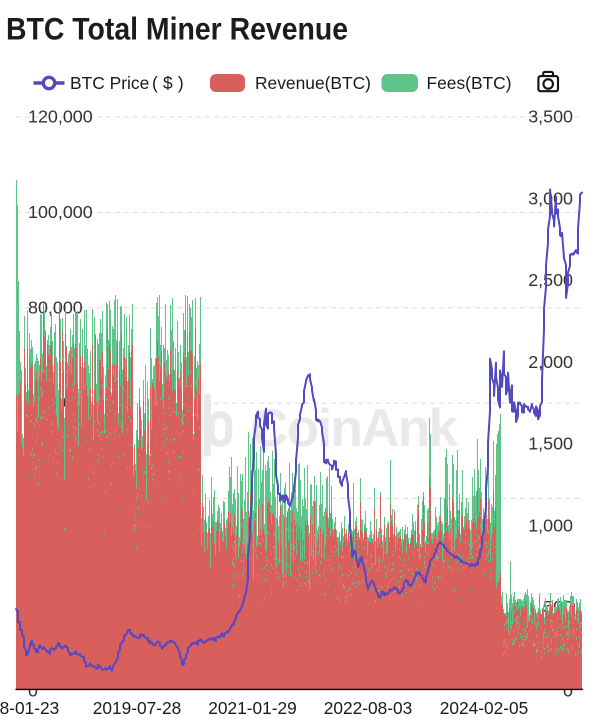 This screenshot has height=719, width=600. I want to click on svg-text: Revenue(BTC), so click(313, 83).